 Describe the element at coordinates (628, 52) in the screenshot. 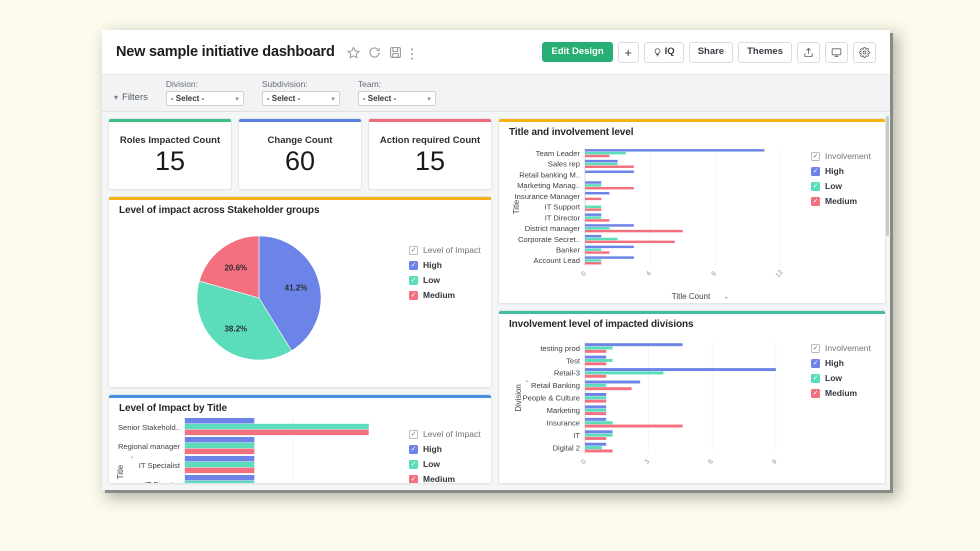

I see `add-button: +` at that location.